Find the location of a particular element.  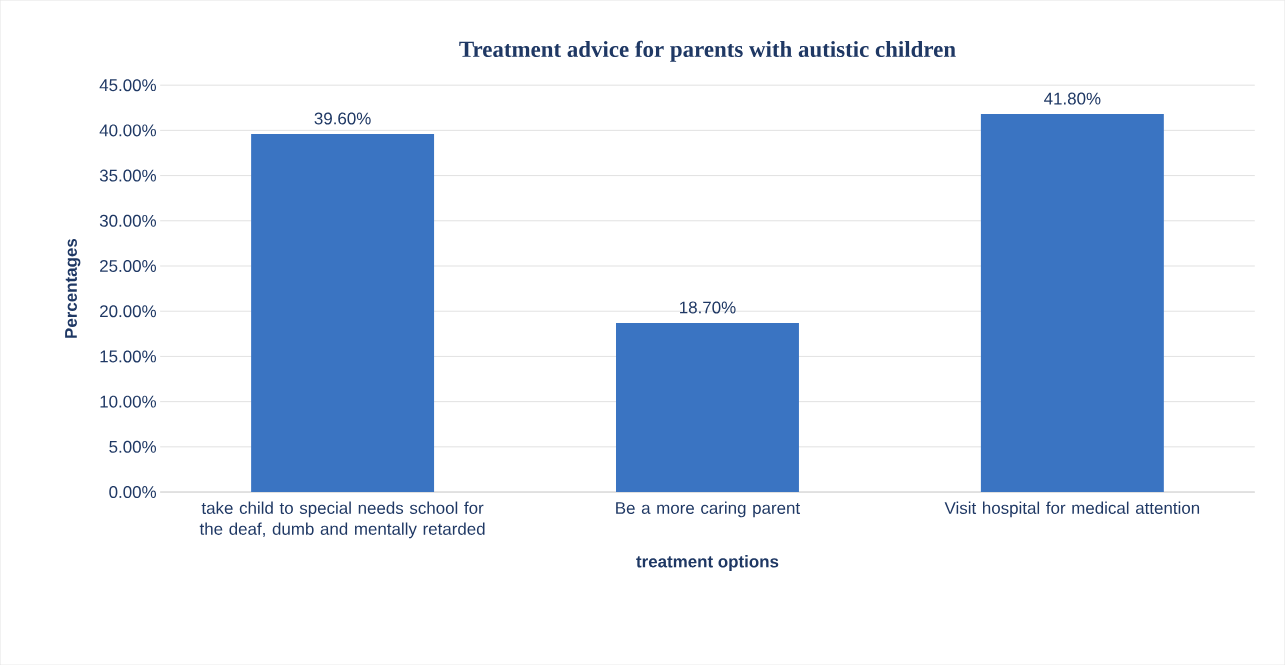

x-tick-label: Visit hospital for medical attention is located at coordinates (1072, 509).